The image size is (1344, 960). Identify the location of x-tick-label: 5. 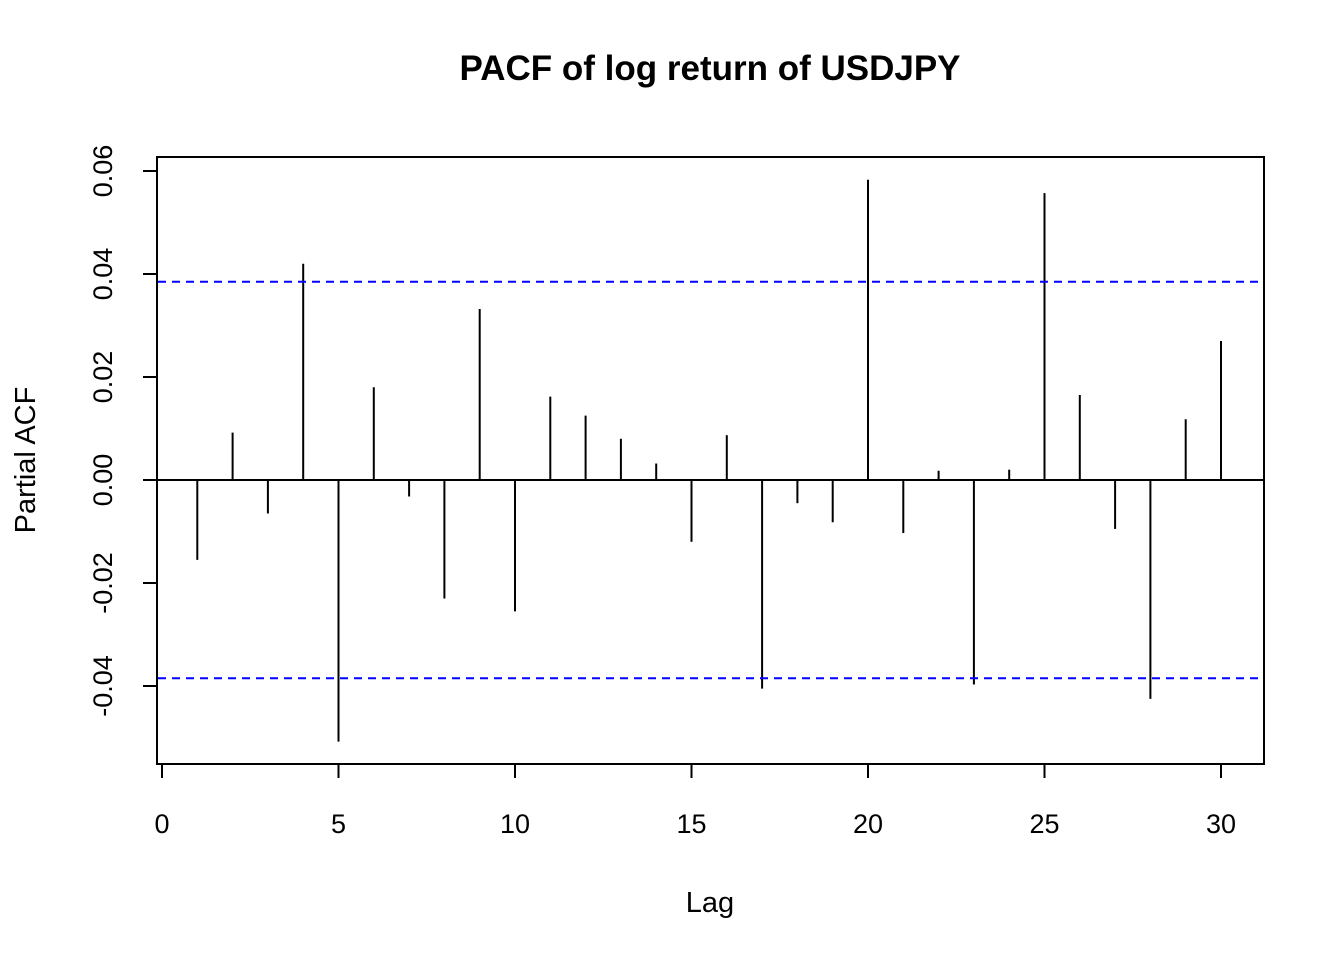
(338, 824).